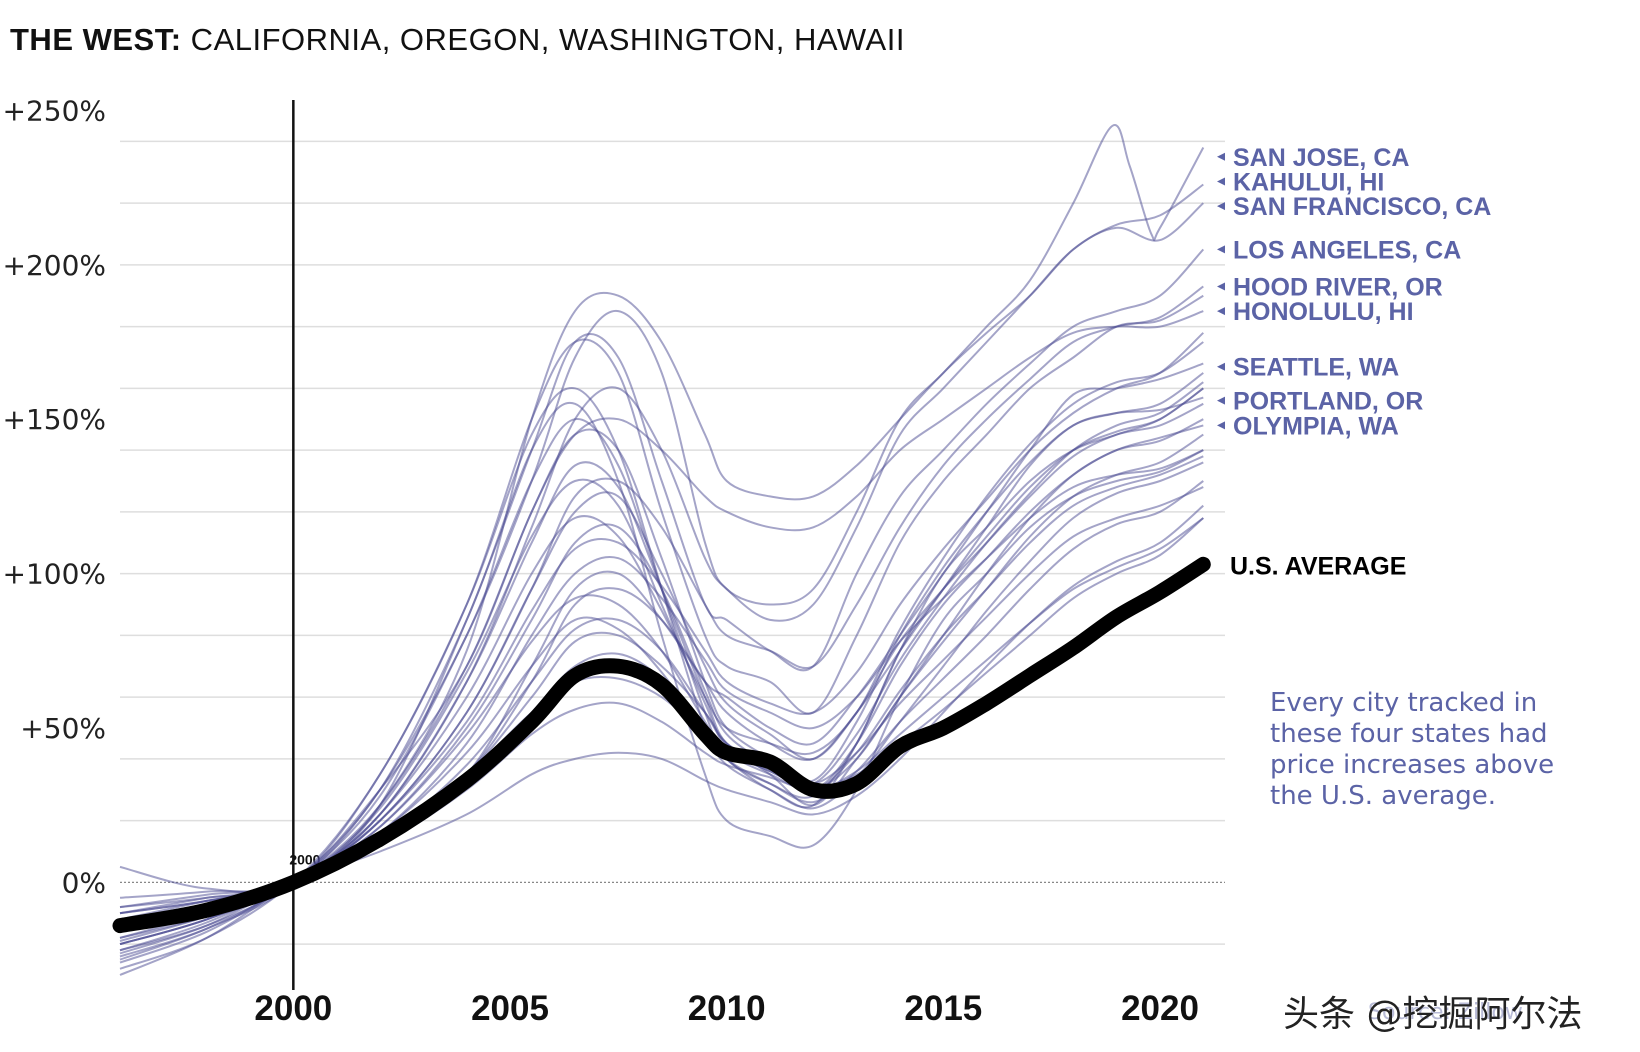  What do you see at coordinates (543, 39) in the screenshot?
I see `chart-title-rest: CALIFORNIA, OREGON, WASHINGTON, HAWAII` at bounding box center [543, 39].